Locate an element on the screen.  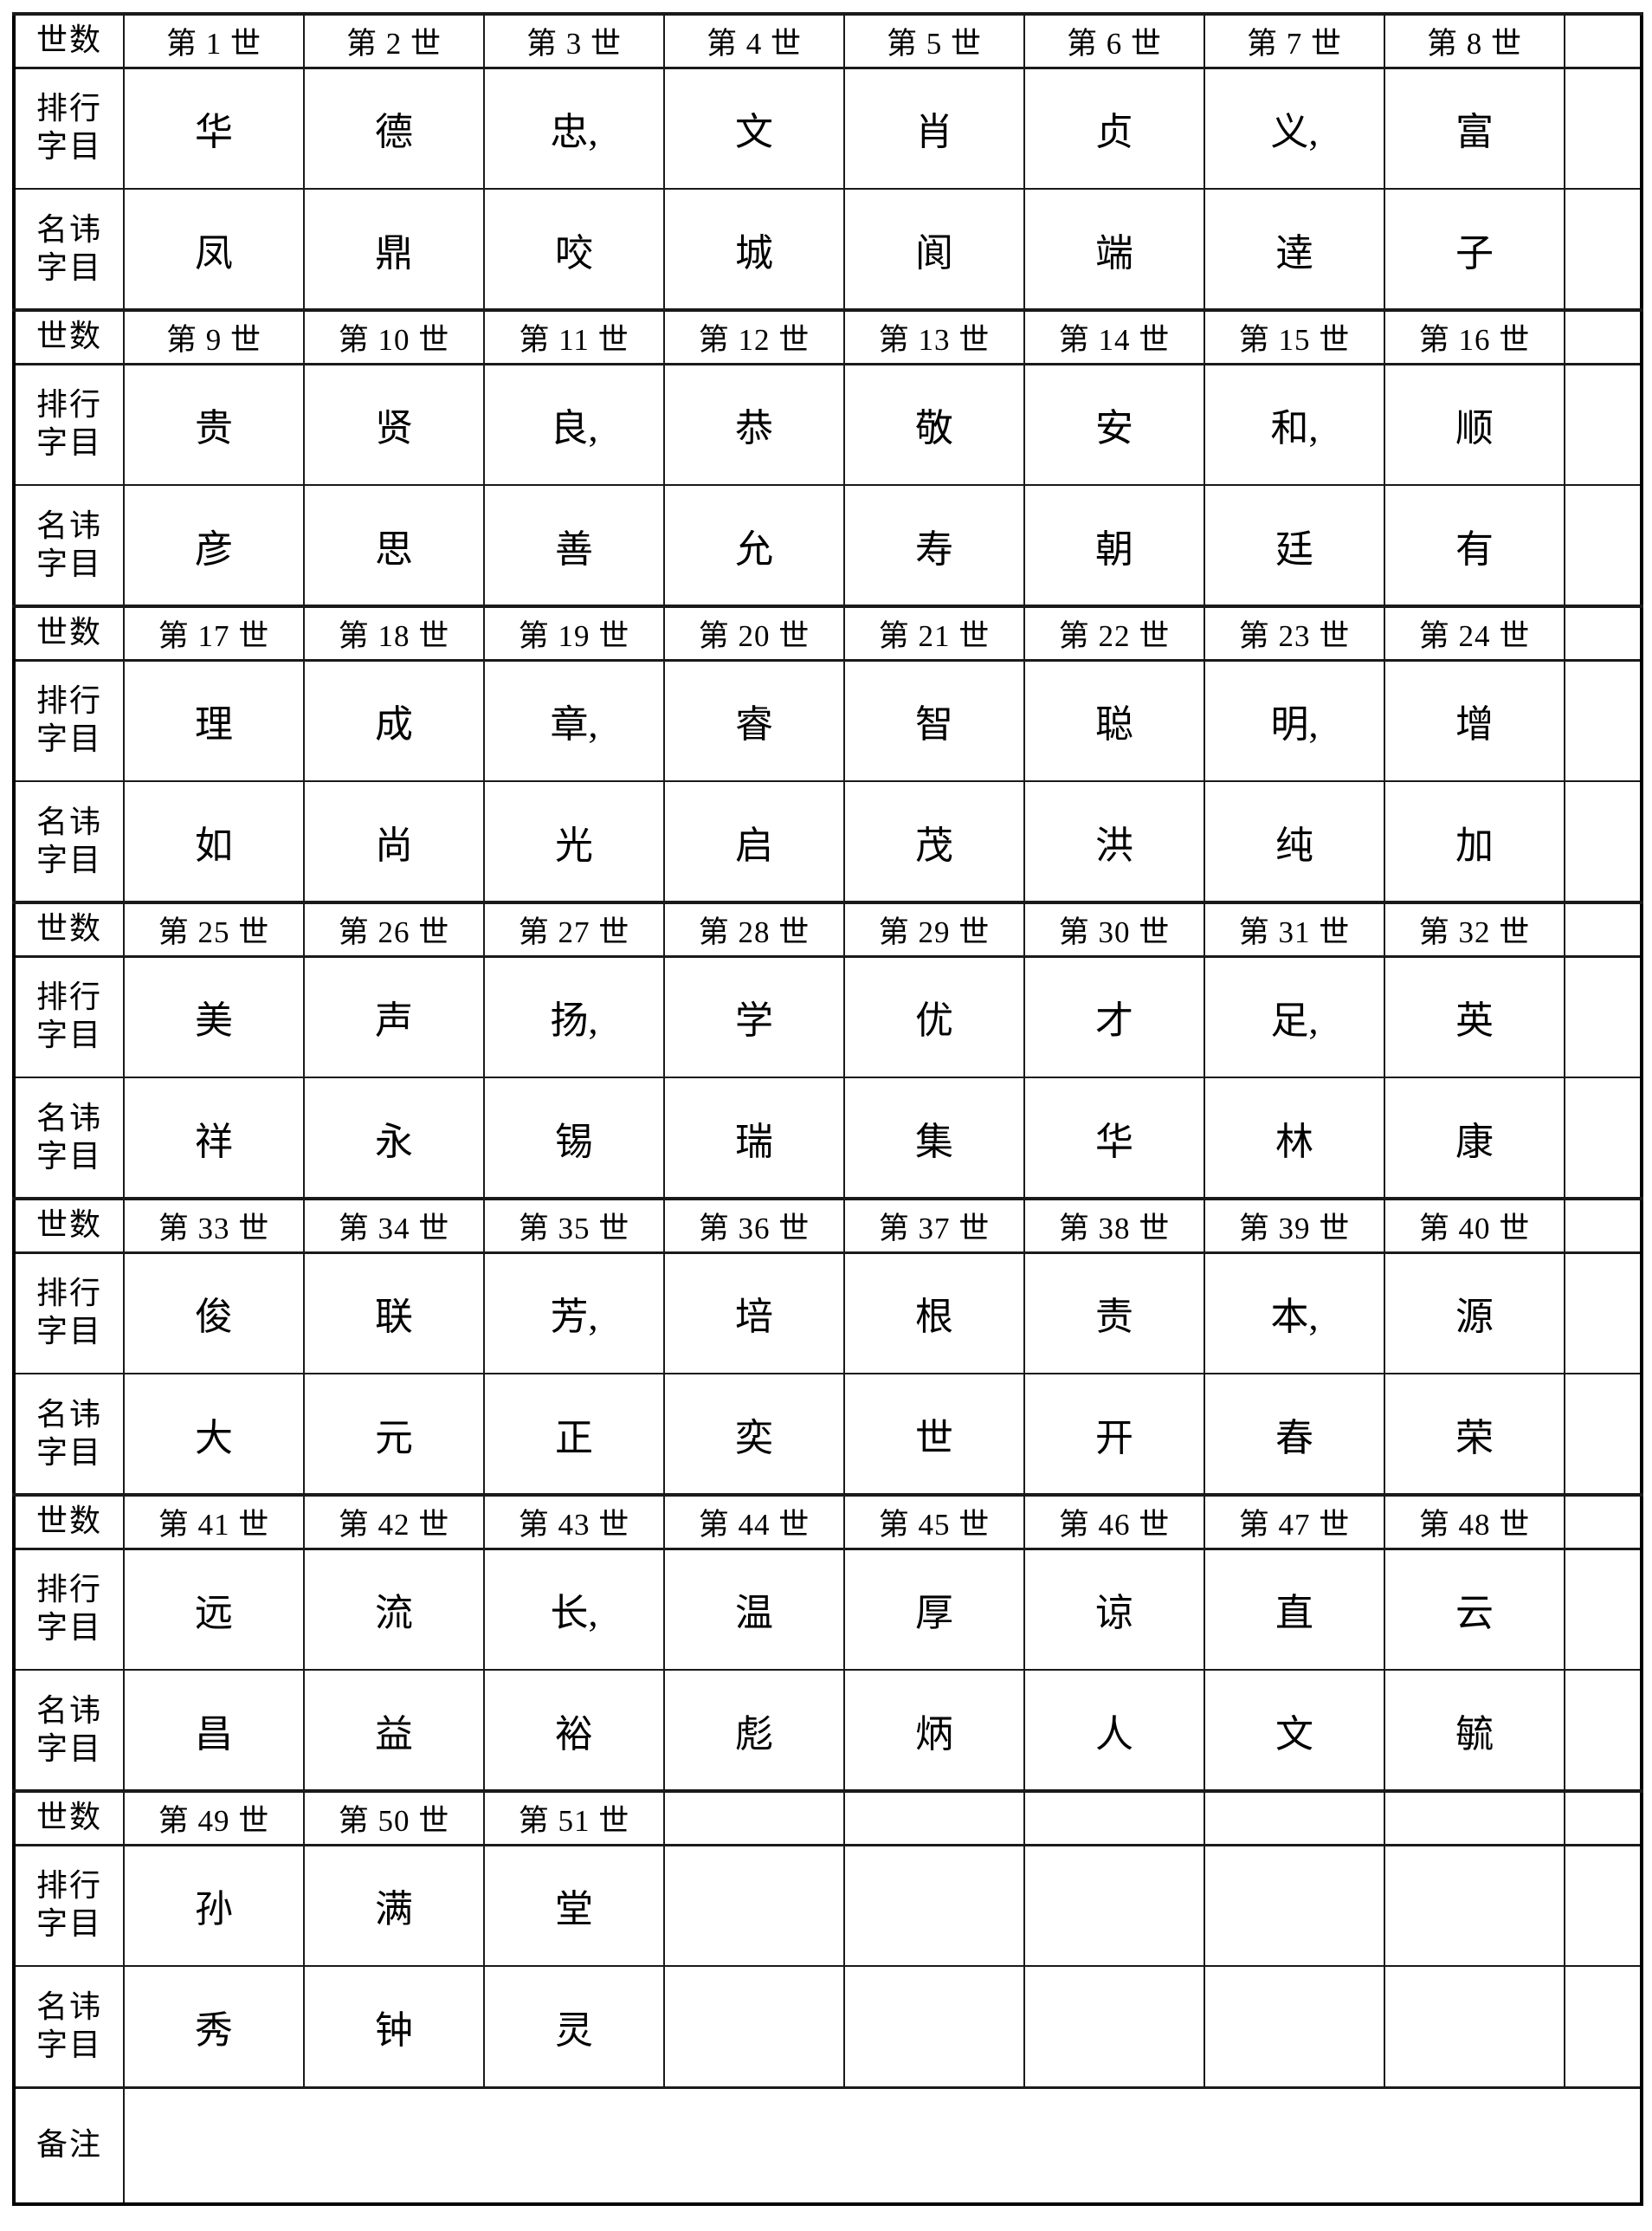
name-char-cell: 凤 is located at coordinates (214, 249).